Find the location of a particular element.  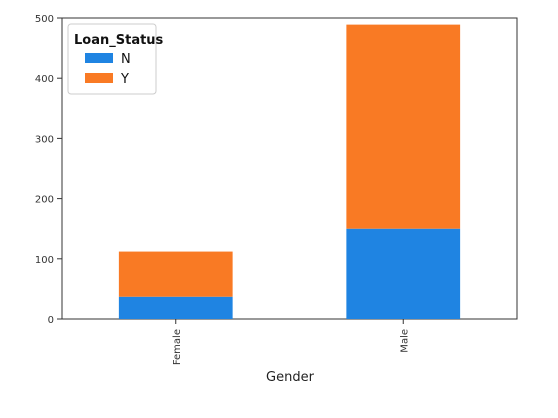

x-tick-label-female: Female is located at coordinates (177, 347).